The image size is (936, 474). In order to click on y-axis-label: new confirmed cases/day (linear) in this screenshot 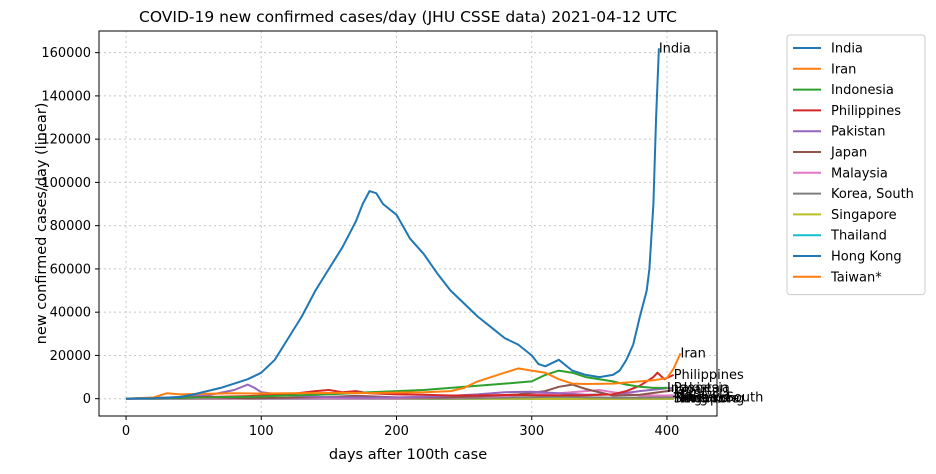, I will do `click(42, 224)`.